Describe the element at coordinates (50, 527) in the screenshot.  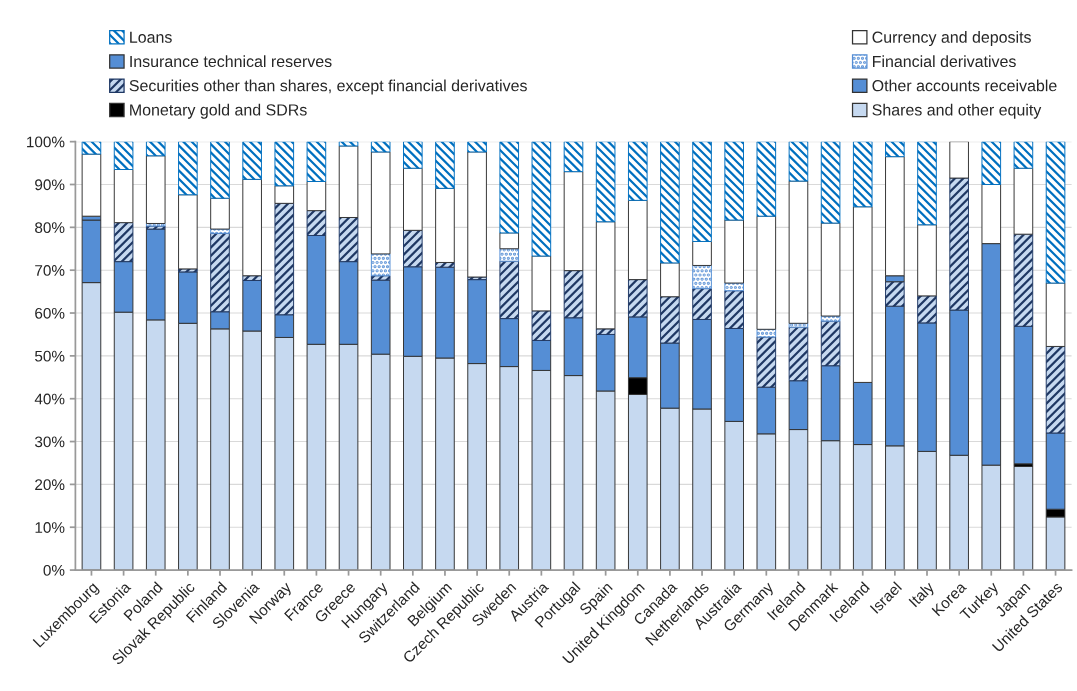
I see `y-tick-label: 10%` at that location.